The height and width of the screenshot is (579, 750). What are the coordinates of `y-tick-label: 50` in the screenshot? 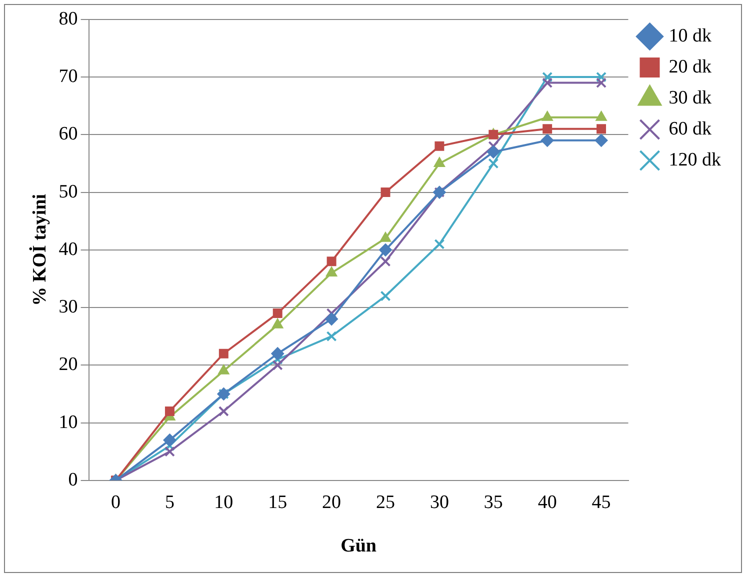 It's located at (68, 191).